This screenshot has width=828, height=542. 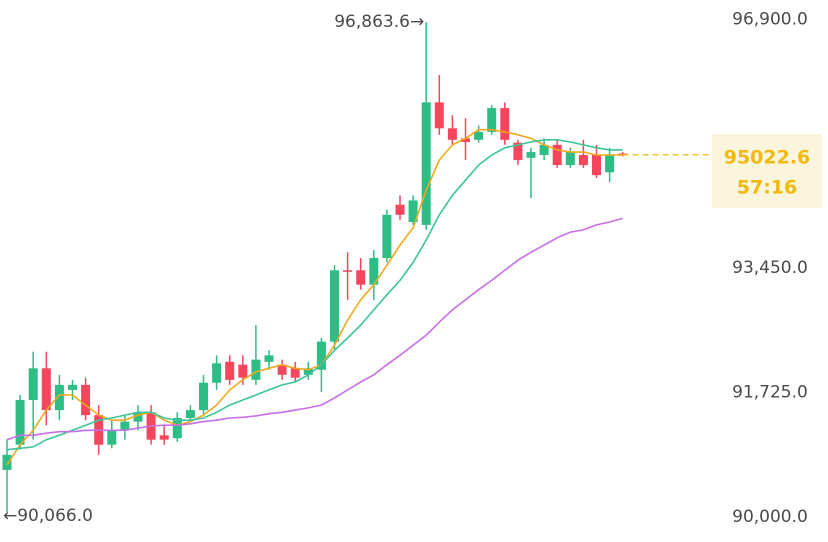 What do you see at coordinates (48, 516) in the screenshot?
I see `low-annotation: ←90,066.0` at bounding box center [48, 516].